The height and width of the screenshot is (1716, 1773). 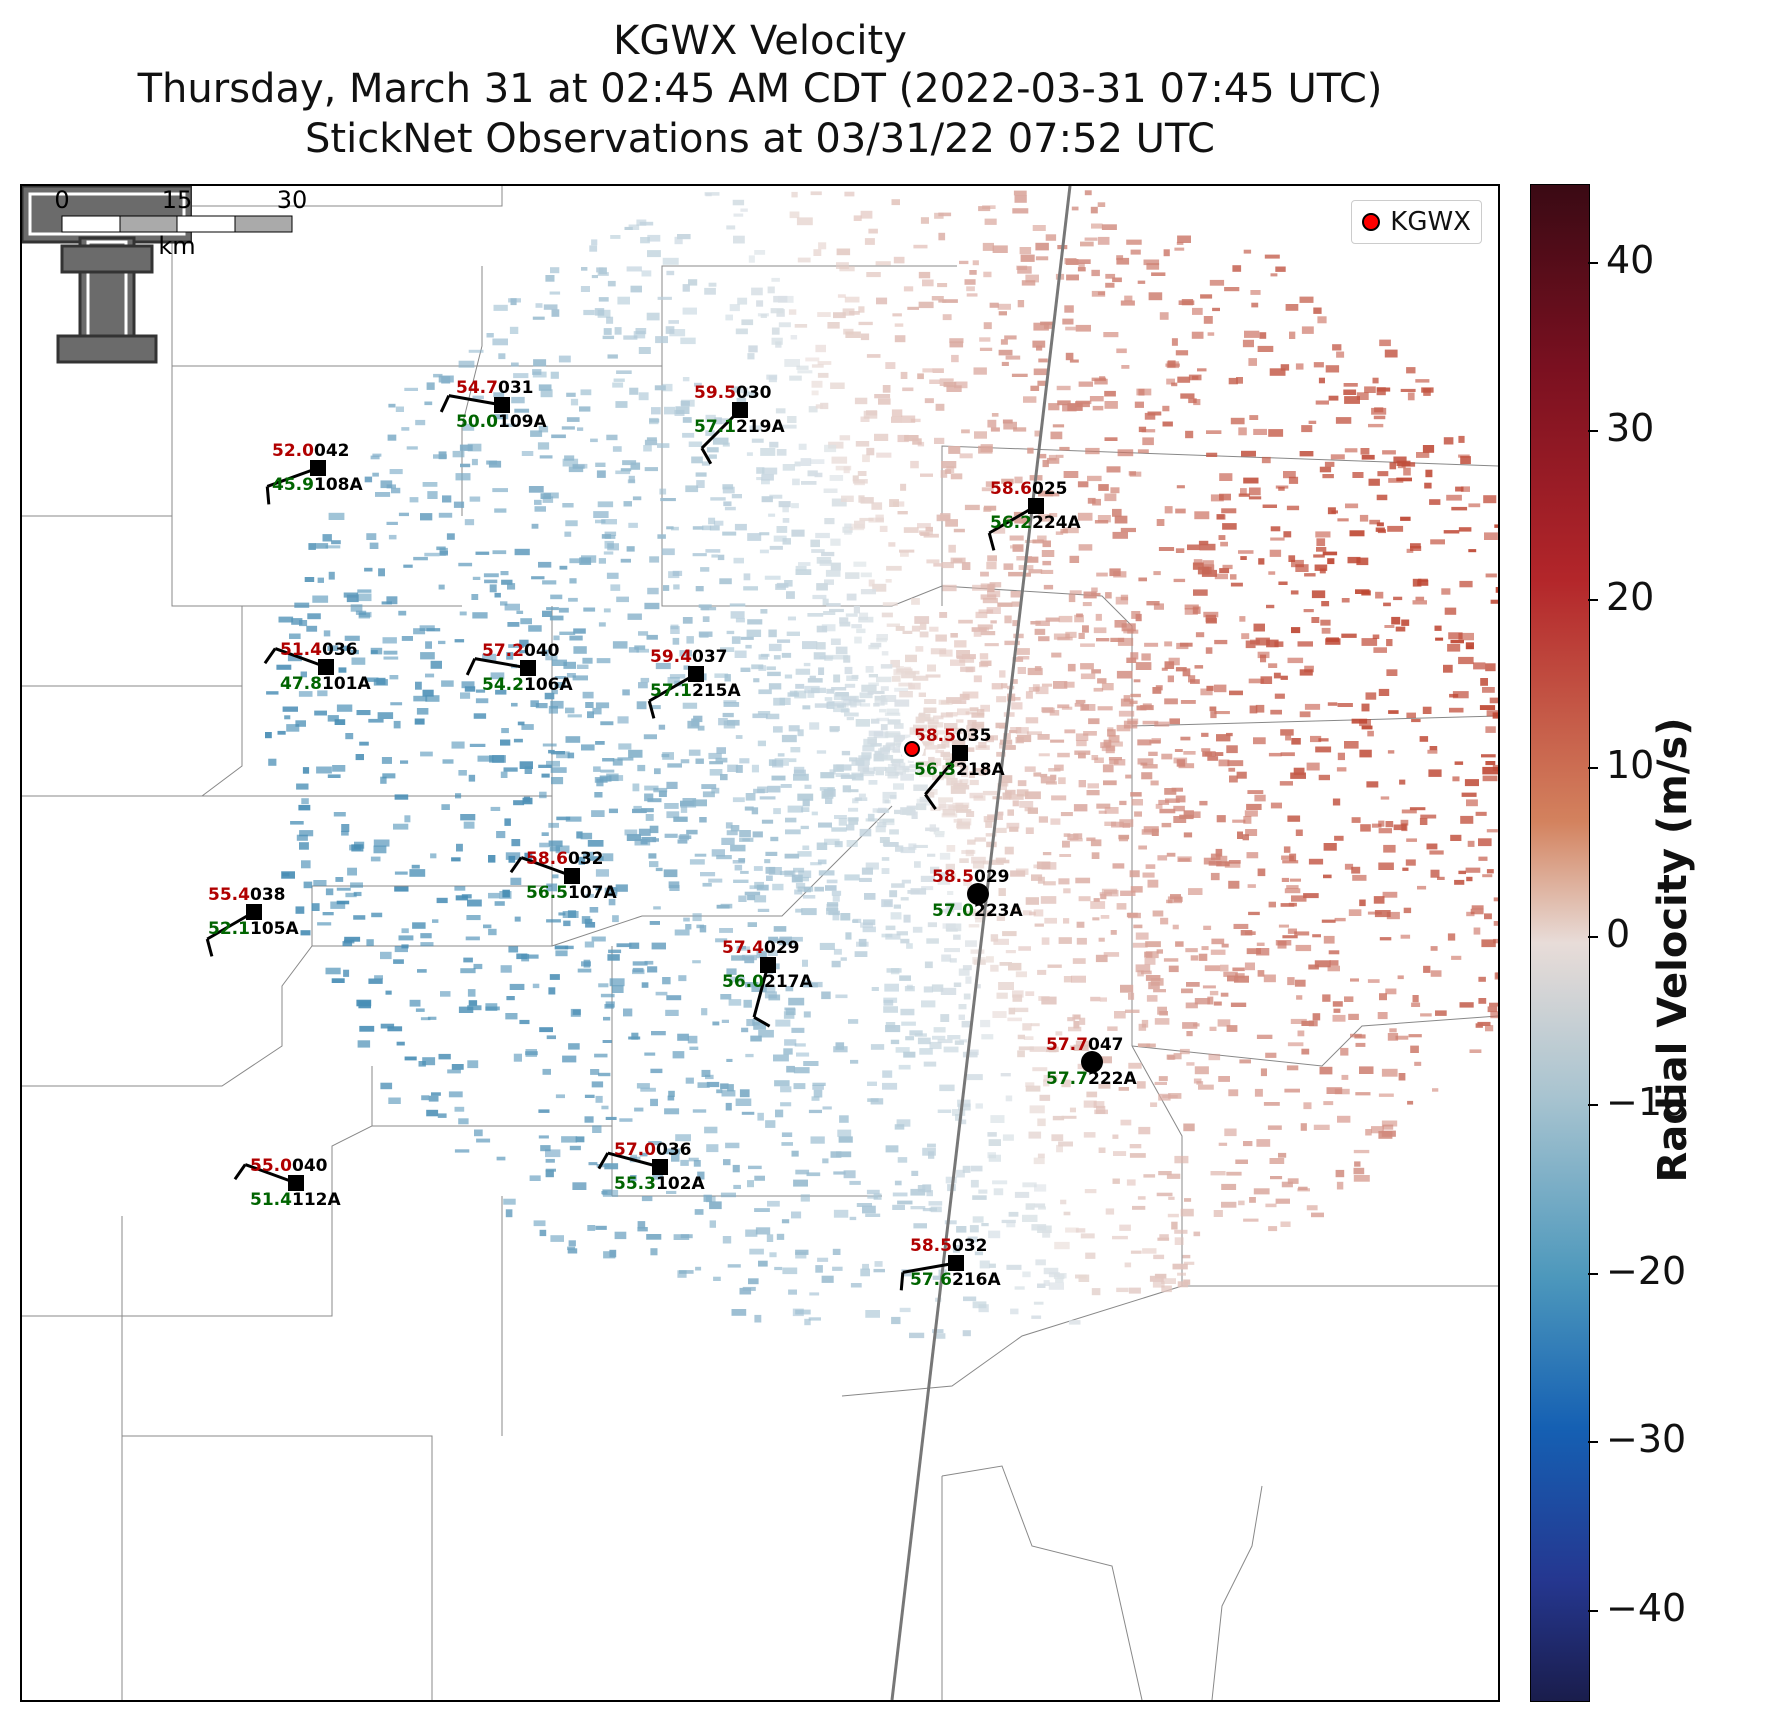 What do you see at coordinates (974, 736) in the screenshot?
I see `station-wind-direction: 035` at bounding box center [974, 736].